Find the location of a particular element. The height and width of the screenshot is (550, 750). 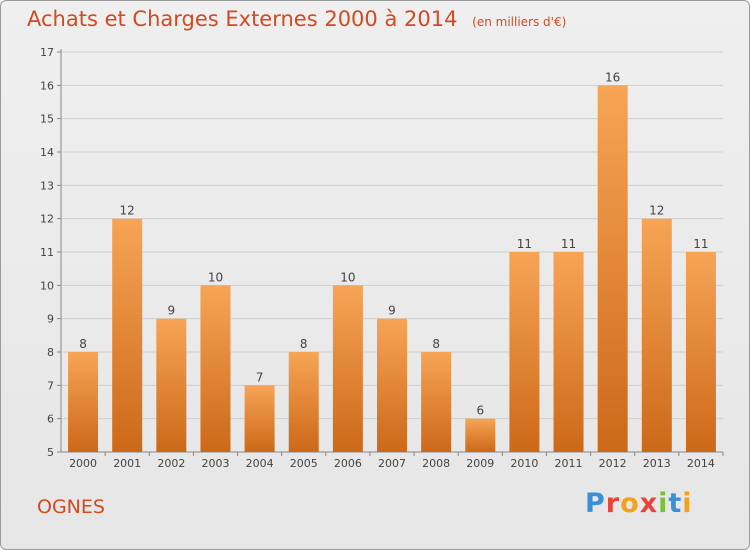

x-tick-label: 2004 is located at coordinates (260, 463).